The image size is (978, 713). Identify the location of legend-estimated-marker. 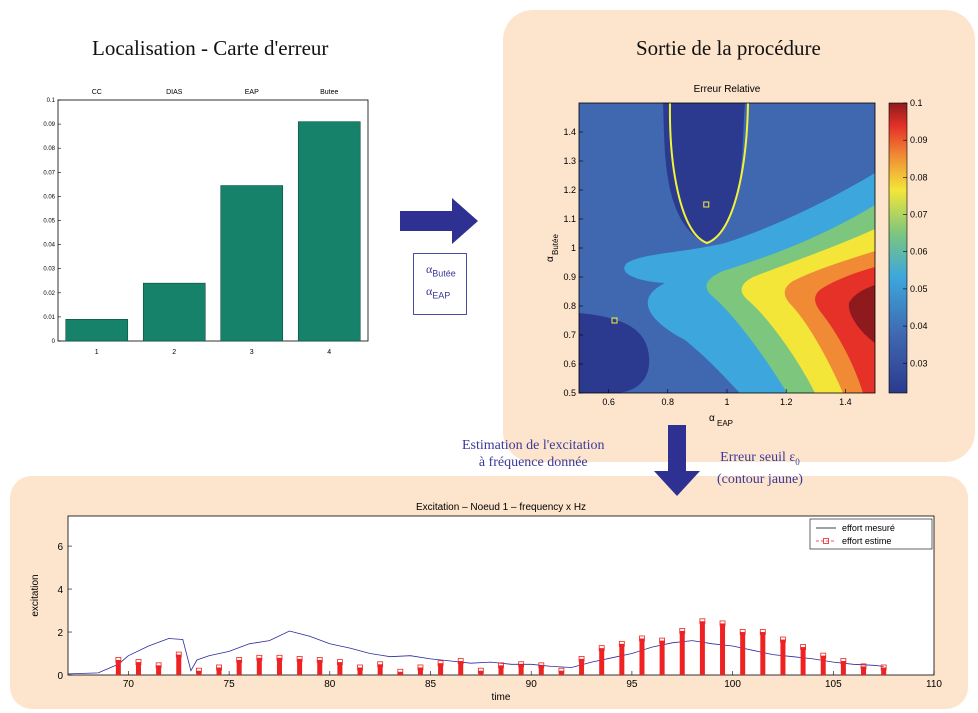
(826, 541).